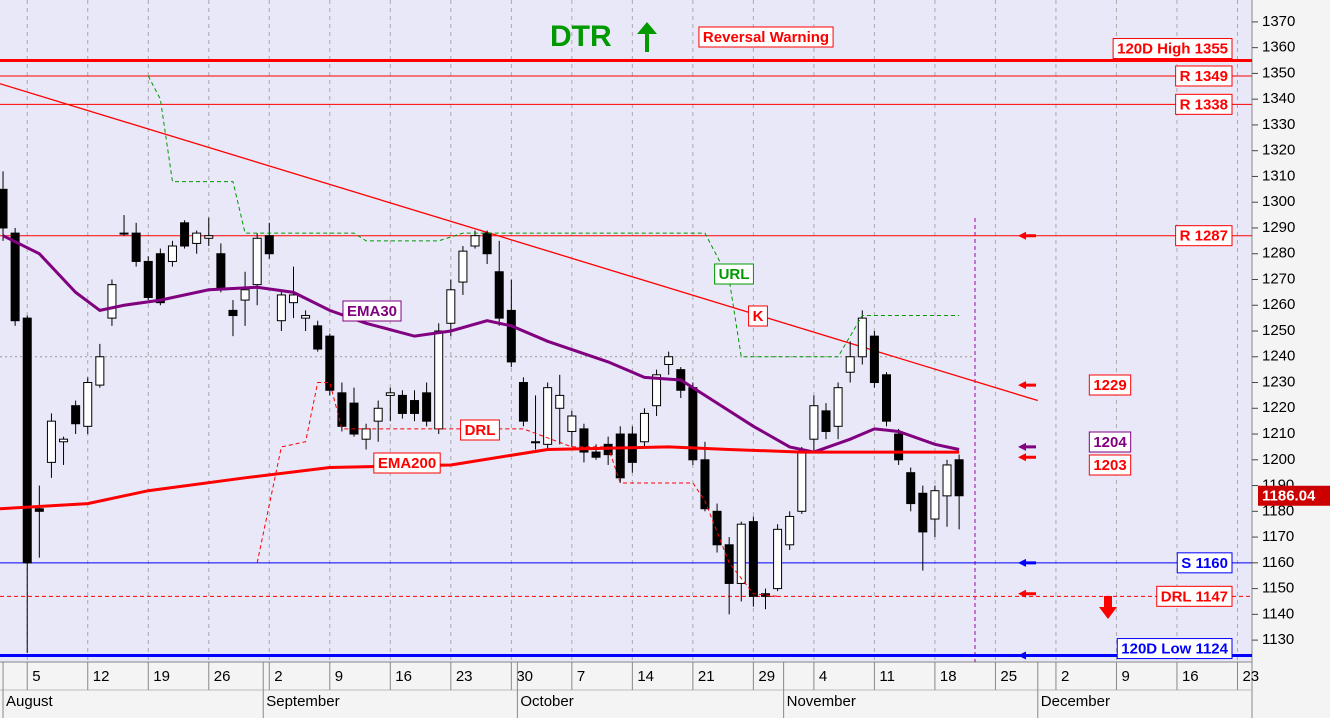  I want to click on y-tick-label: 1350, so click(1278, 72).